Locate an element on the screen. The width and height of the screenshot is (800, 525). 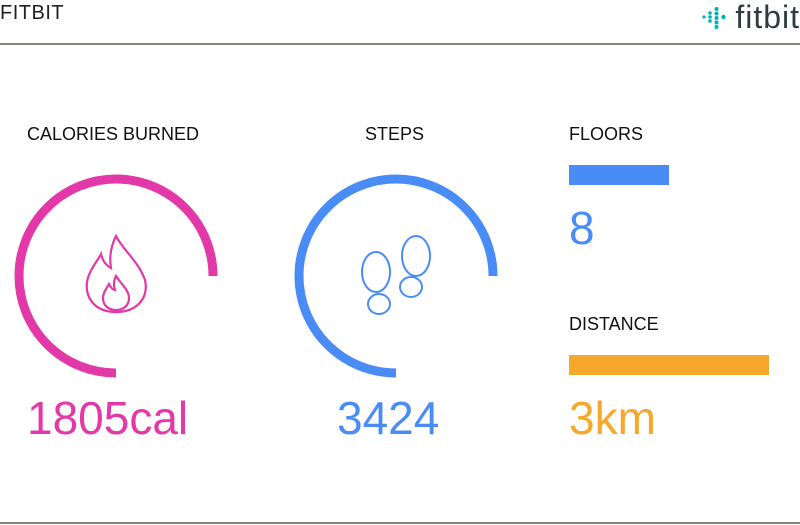
floors-label: FLOORS is located at coordinates (606, 134).